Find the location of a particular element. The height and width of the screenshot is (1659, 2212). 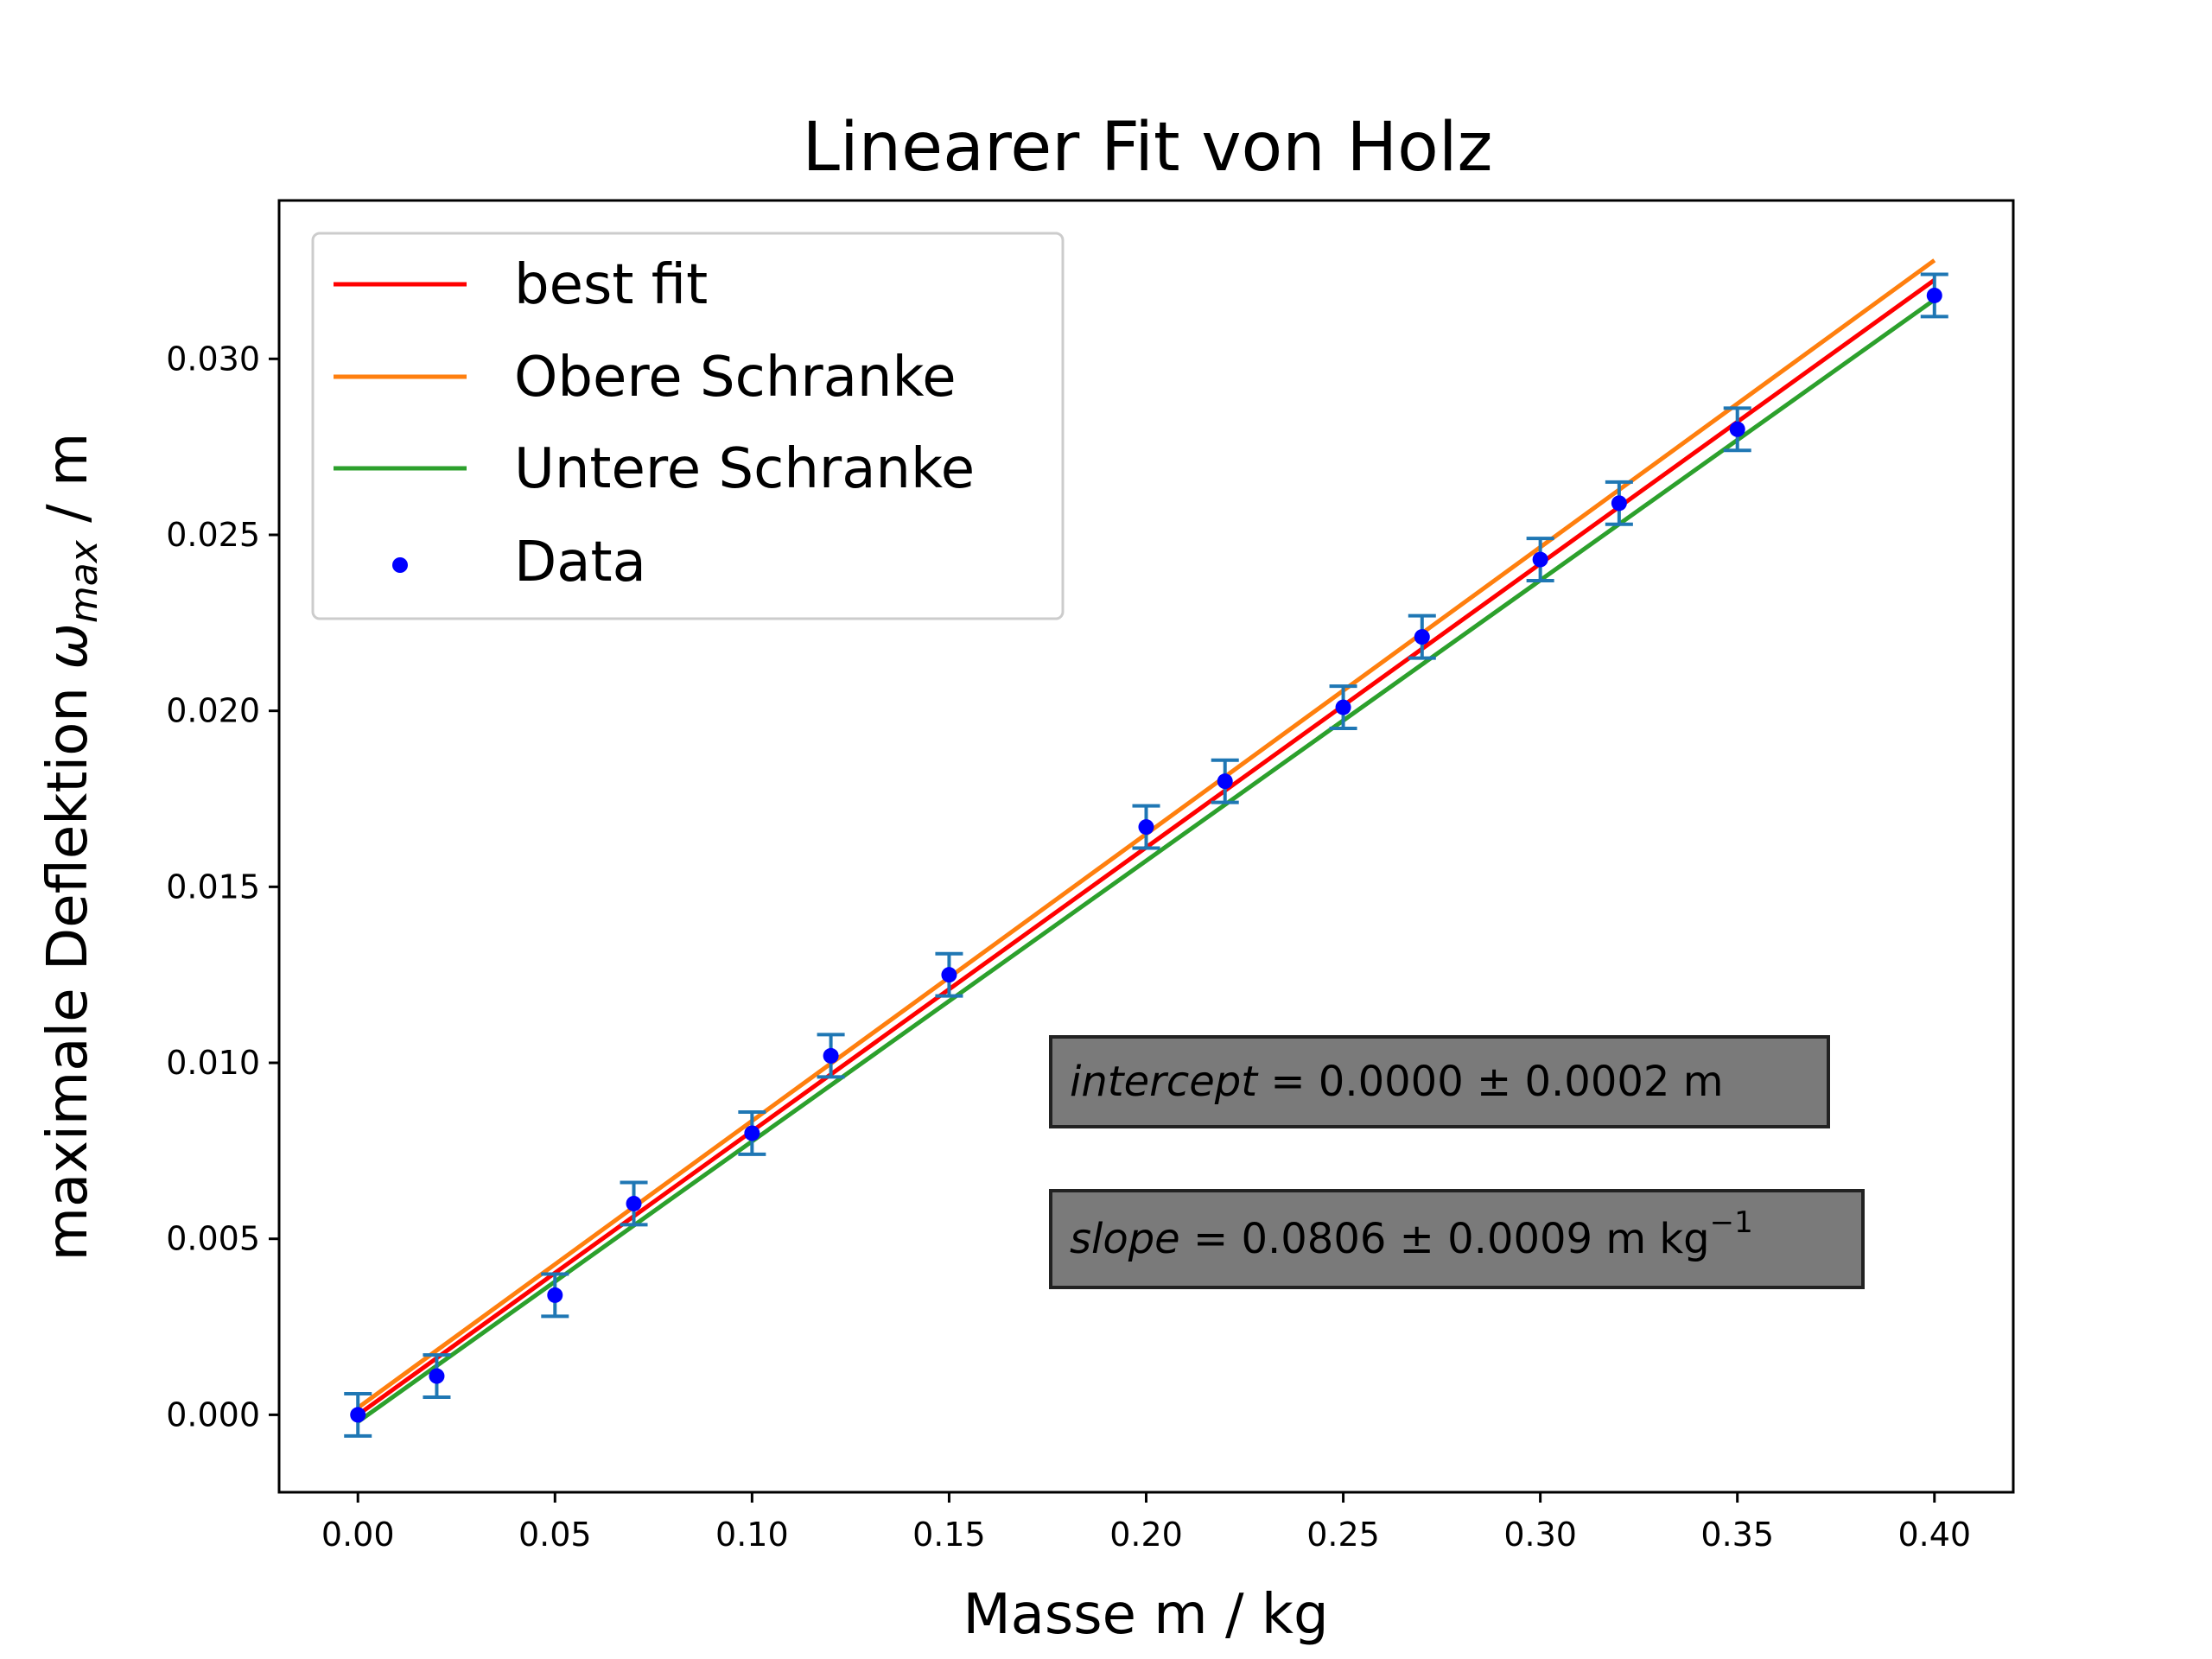

legend-box is located at coordinates (688, 426).